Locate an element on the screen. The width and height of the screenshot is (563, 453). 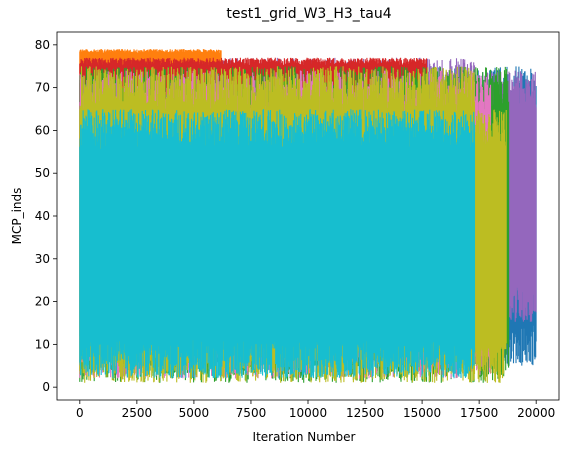
x-tick-label: 20000 is located at coordinates (536, 413).